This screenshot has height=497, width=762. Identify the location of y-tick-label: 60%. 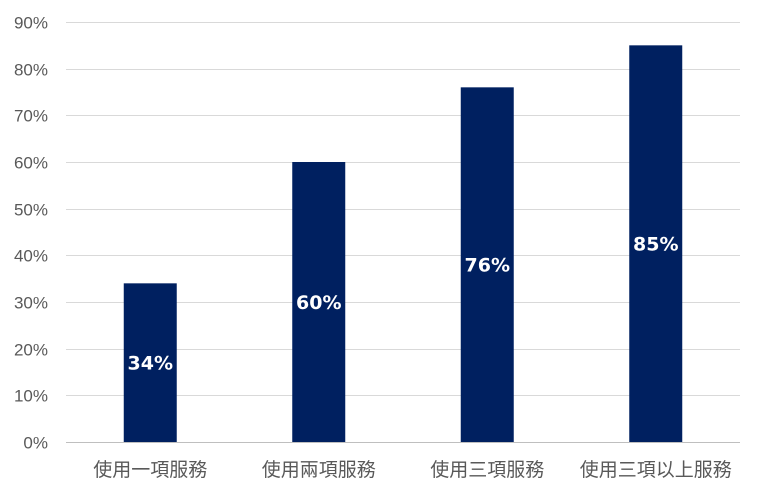
(31, 163).